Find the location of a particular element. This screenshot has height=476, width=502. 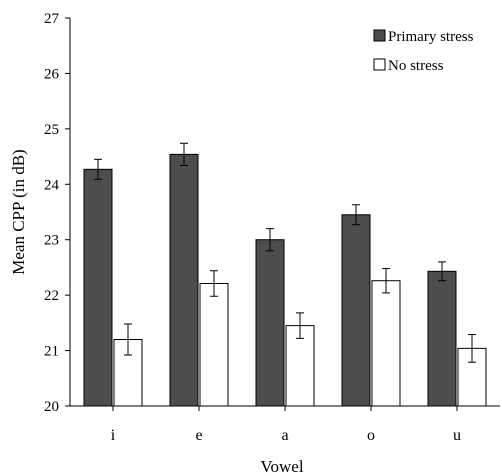

bar-no-stress-e is located at coordinates (214, 345).